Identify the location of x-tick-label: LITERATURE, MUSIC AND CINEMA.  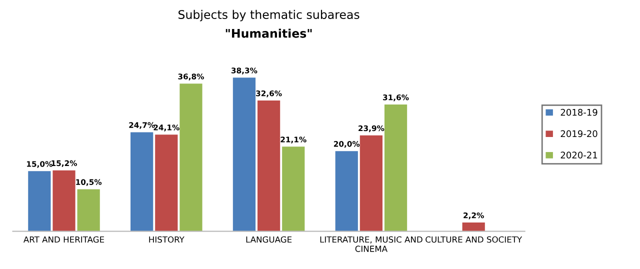
(371, 244).